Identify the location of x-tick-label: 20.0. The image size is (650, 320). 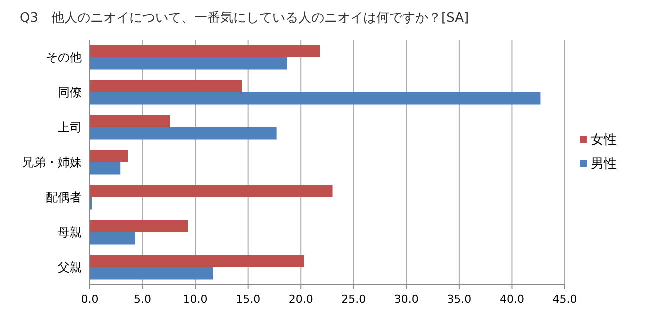
(301, 299).